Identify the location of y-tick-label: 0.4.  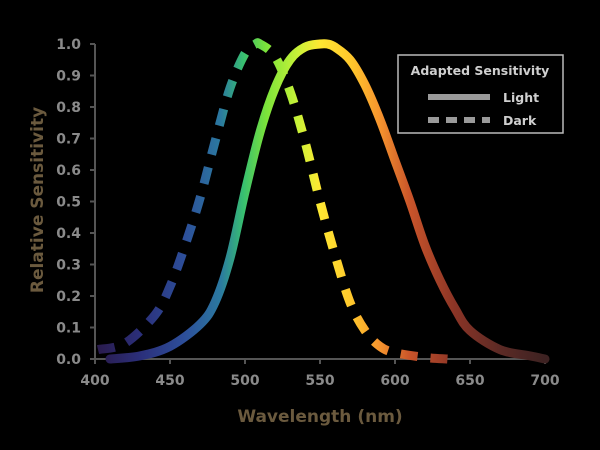
(68, 234).